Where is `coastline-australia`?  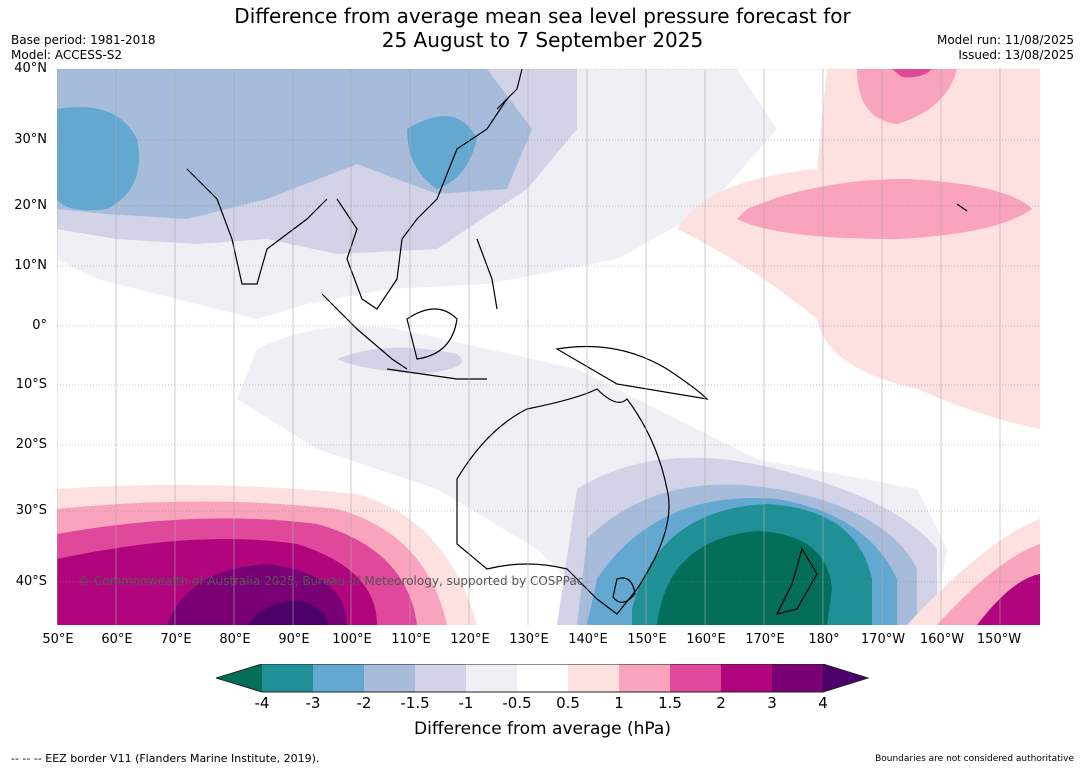 coastline-australia is located at coordinates (563, 501).